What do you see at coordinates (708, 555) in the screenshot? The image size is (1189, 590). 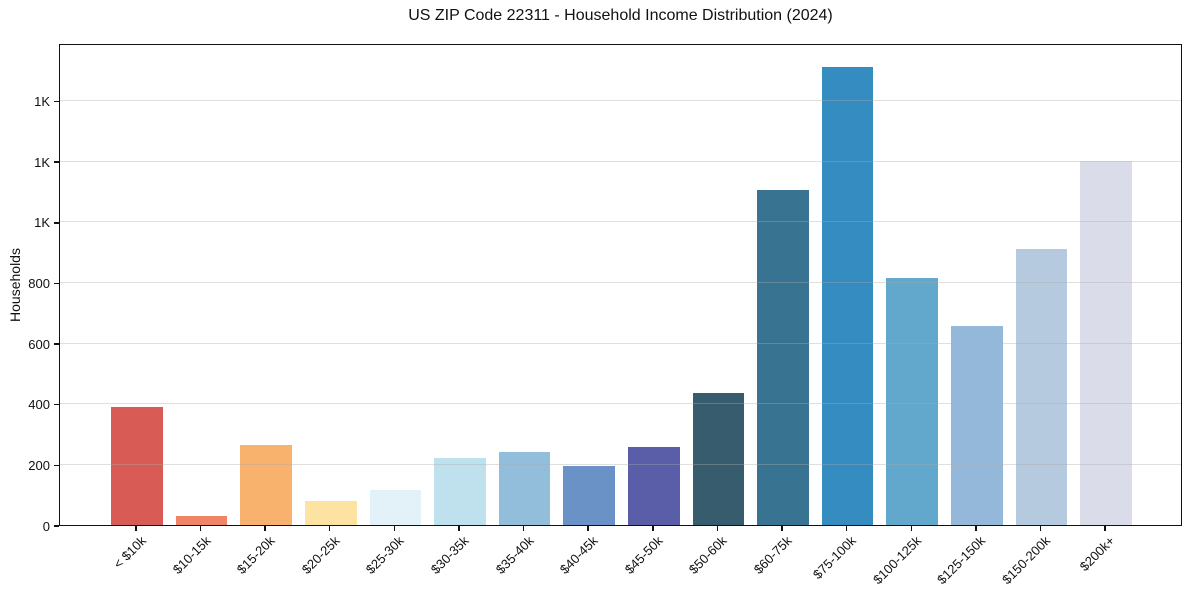 I see `x-tick-label: $50-60k` at bounding box center [708, 555].